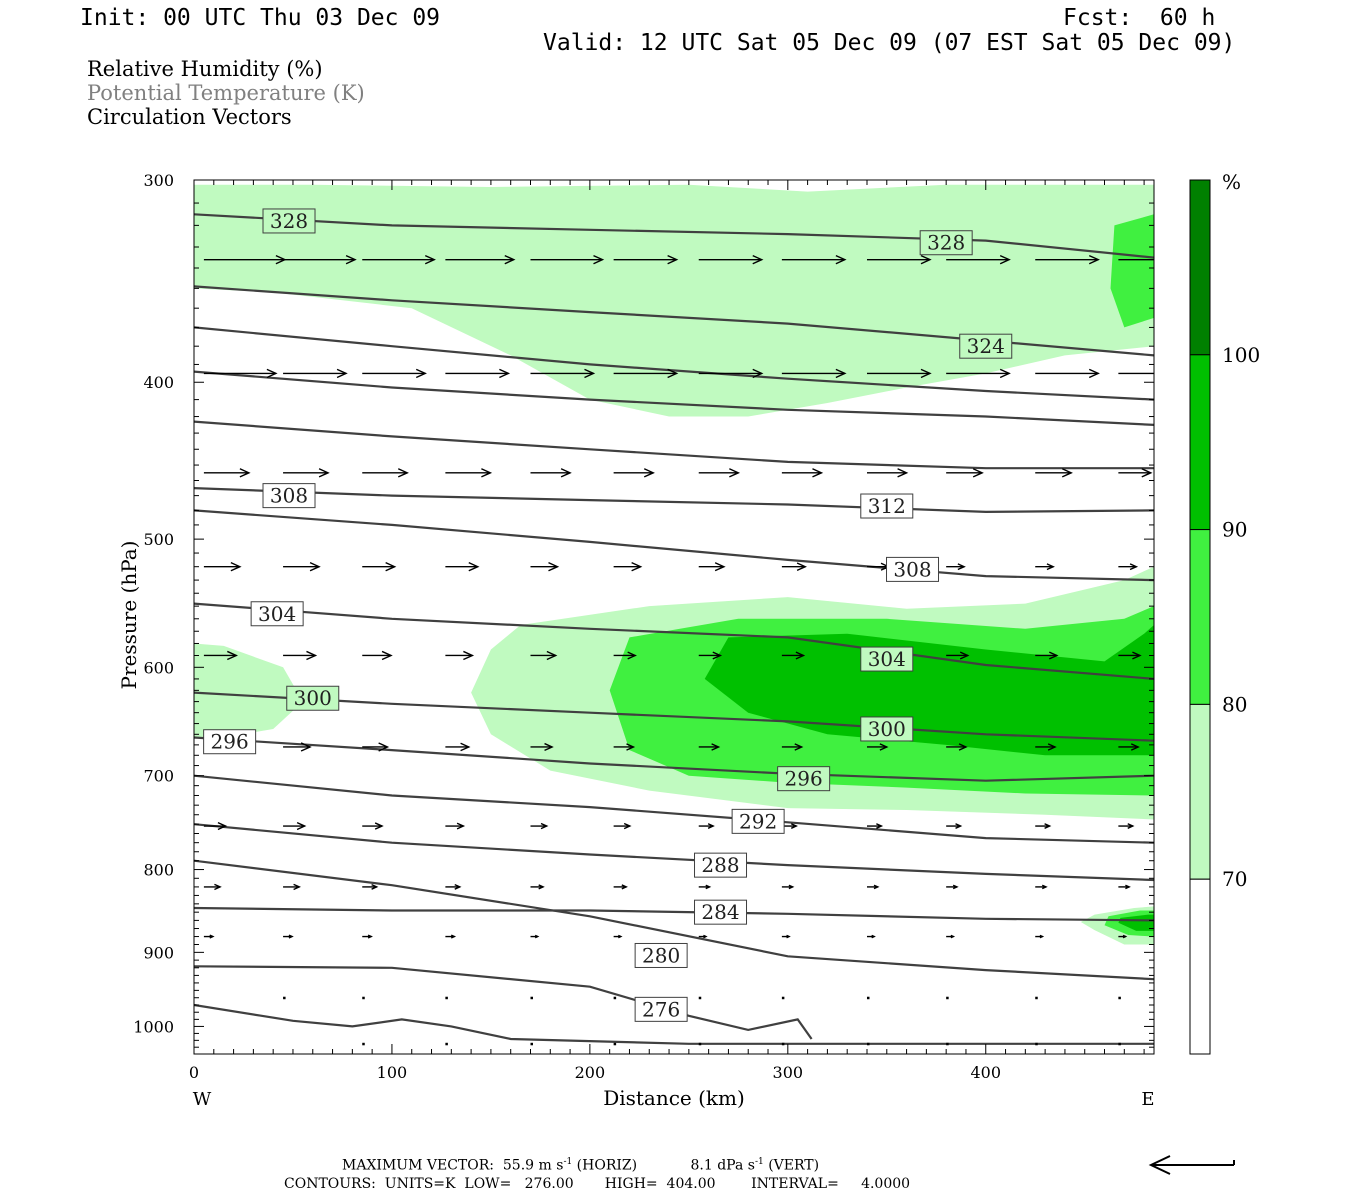  What do you see at coordinates (590, 1072) in the screenshot?
I see `x-tick-label-200: 200` at bounding box center [590, 1072].